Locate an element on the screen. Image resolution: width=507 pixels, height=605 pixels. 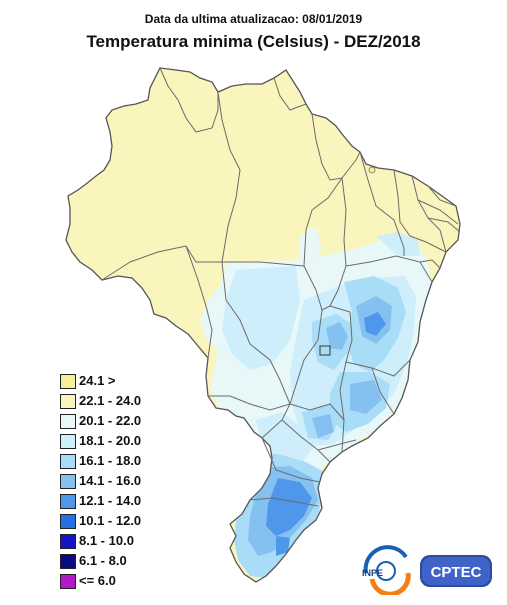
map-title: Temperatura minima (Celsius) - DEZ/2018 is located at coordinates (253, 41).